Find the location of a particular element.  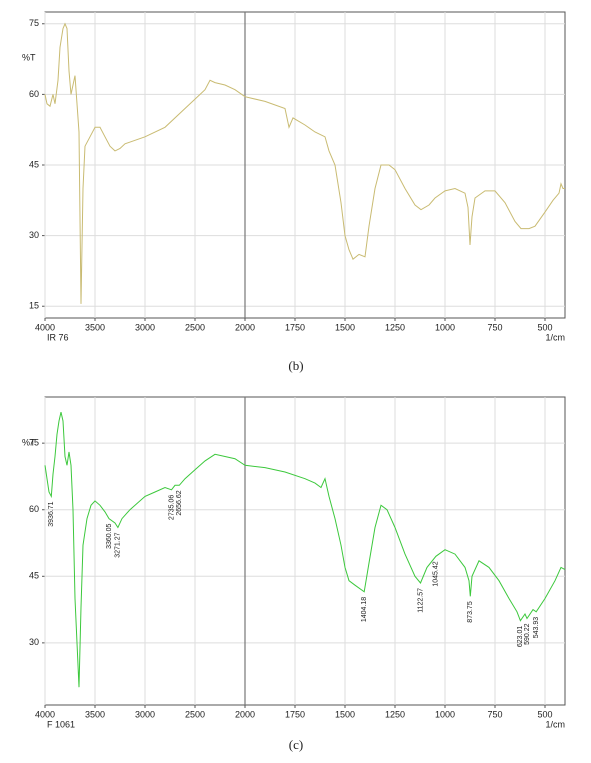

peak-label: 3936.71 is located at coordinates (51, 513).